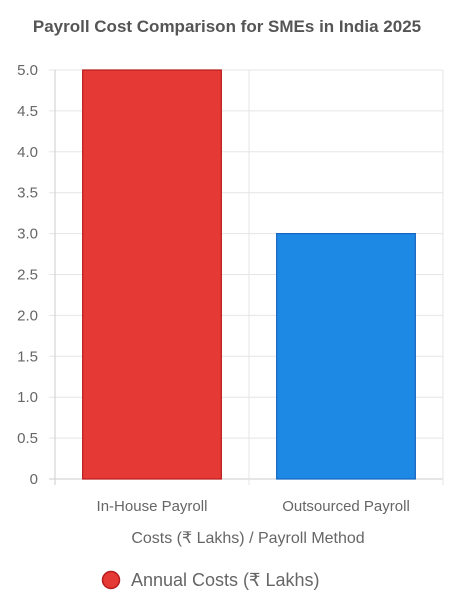 The image size is (450, 613). Describe the element at coordinates (27, 111) in the screenshot. I see `y-tick-label: 4.5` at that location.